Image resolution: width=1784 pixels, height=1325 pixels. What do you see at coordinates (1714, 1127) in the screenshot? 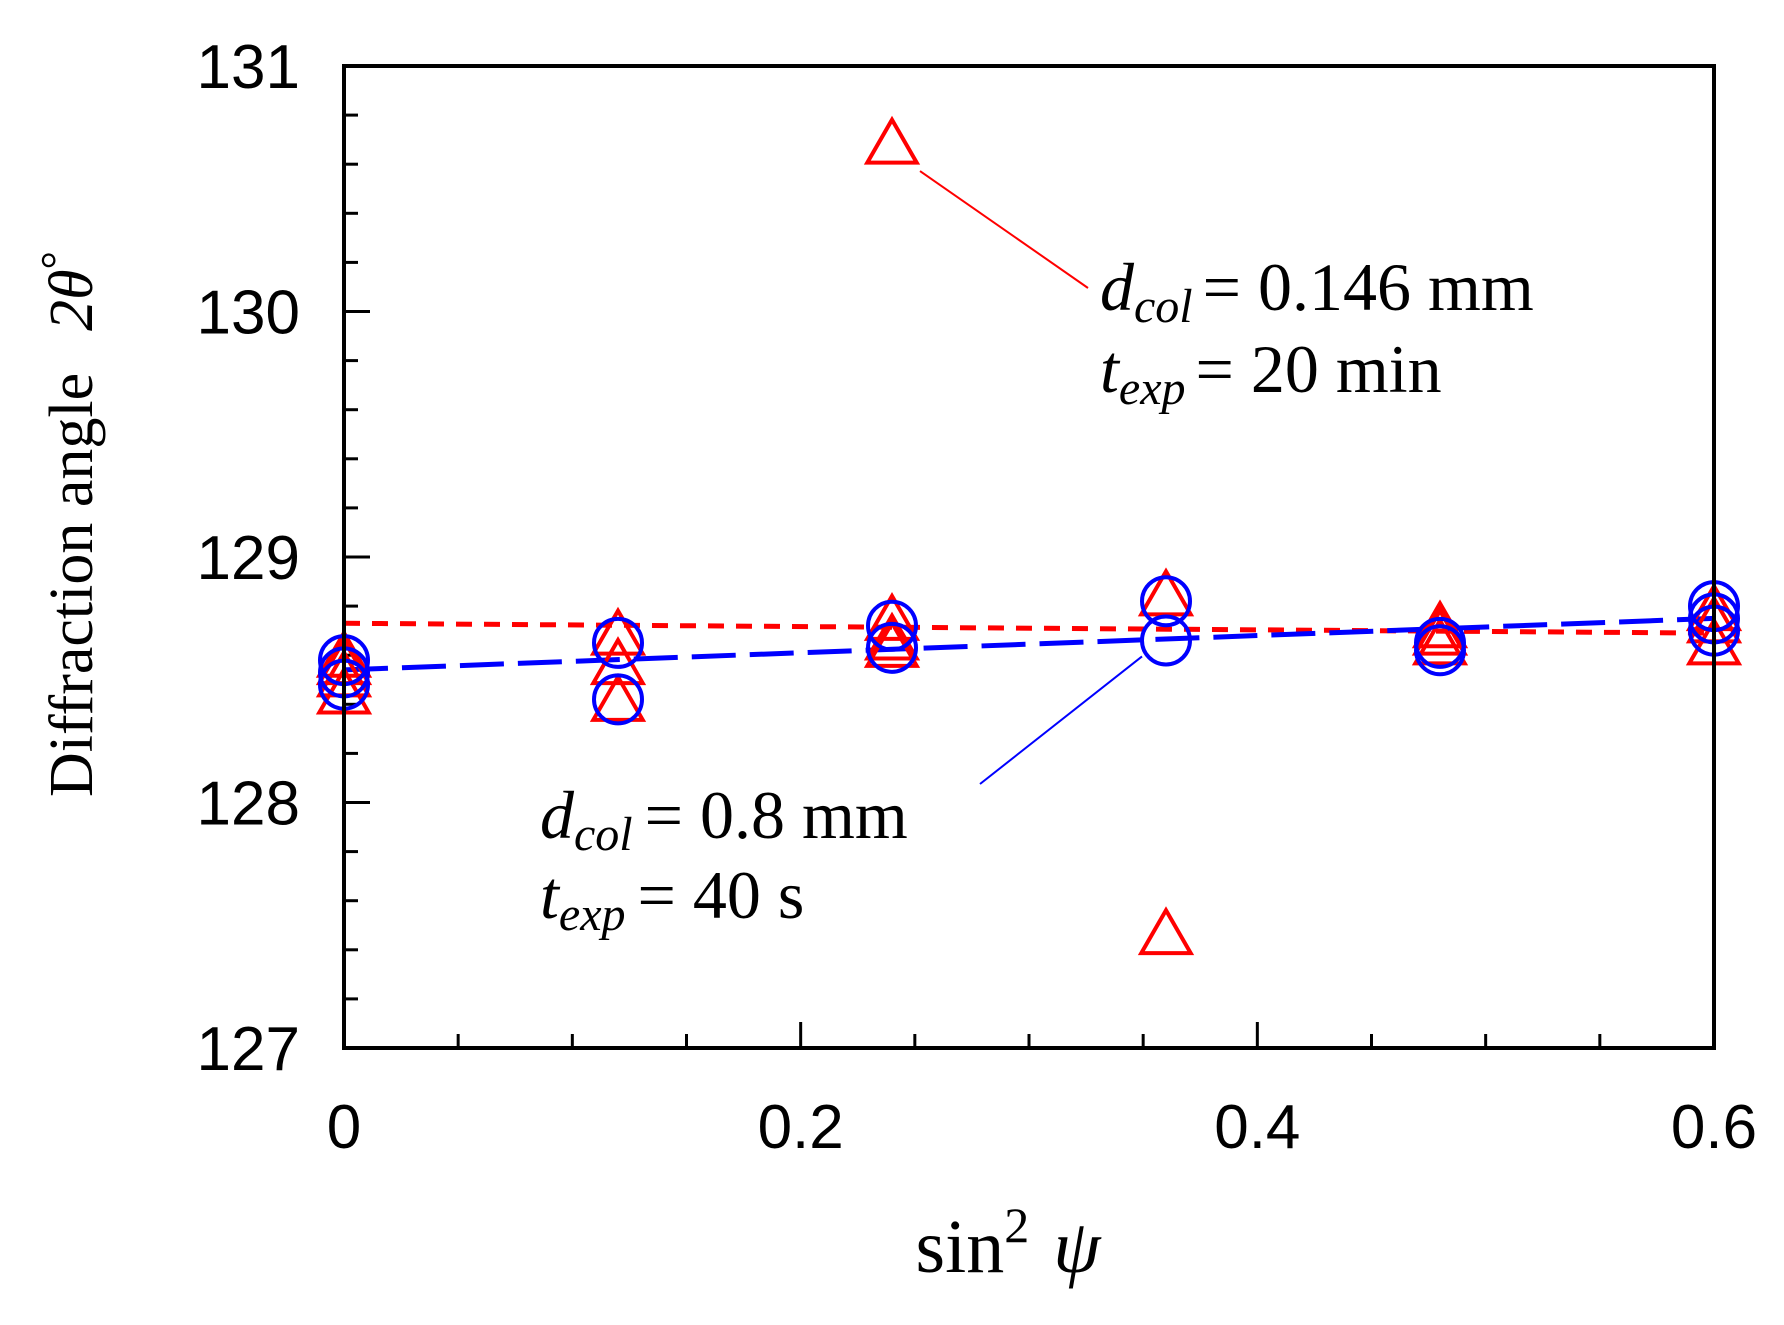
I see `x-tick-label: 0.6` at bounding box center [1714, 1127].